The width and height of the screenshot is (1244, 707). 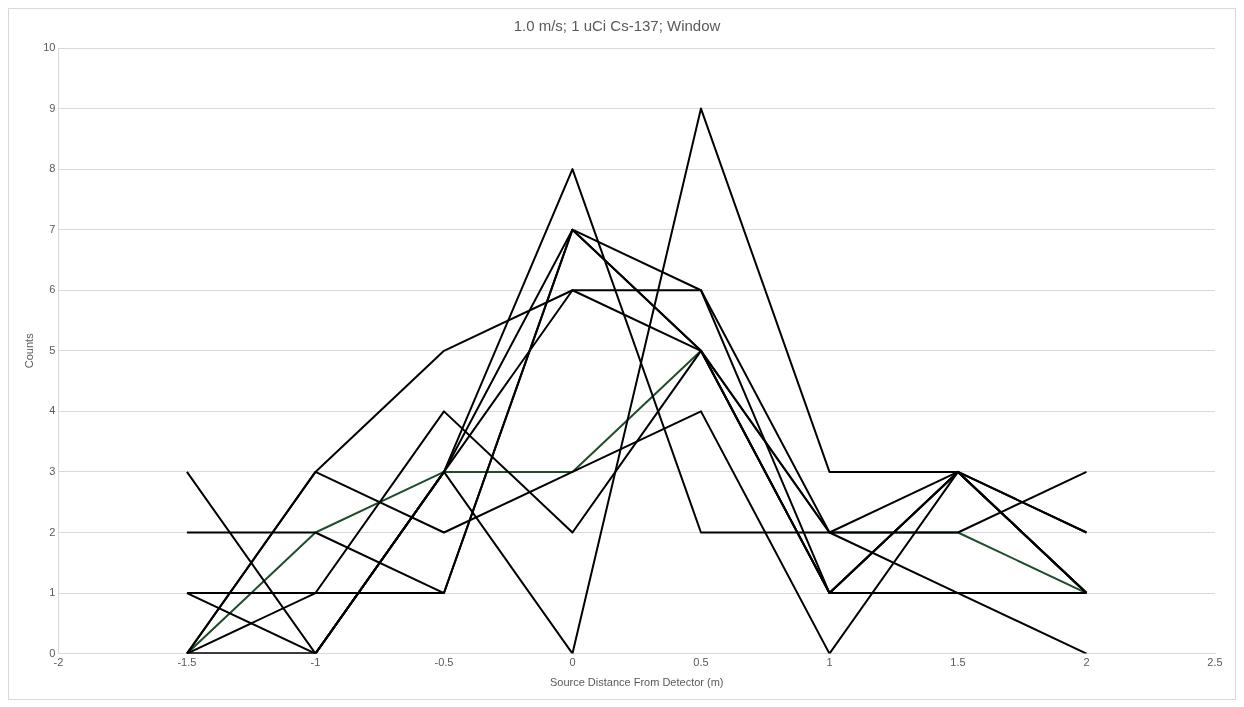 I want to click on chart-title: 1.0 m/s; 1 uCi Cs-137; Window, so click(x=617, y=26).